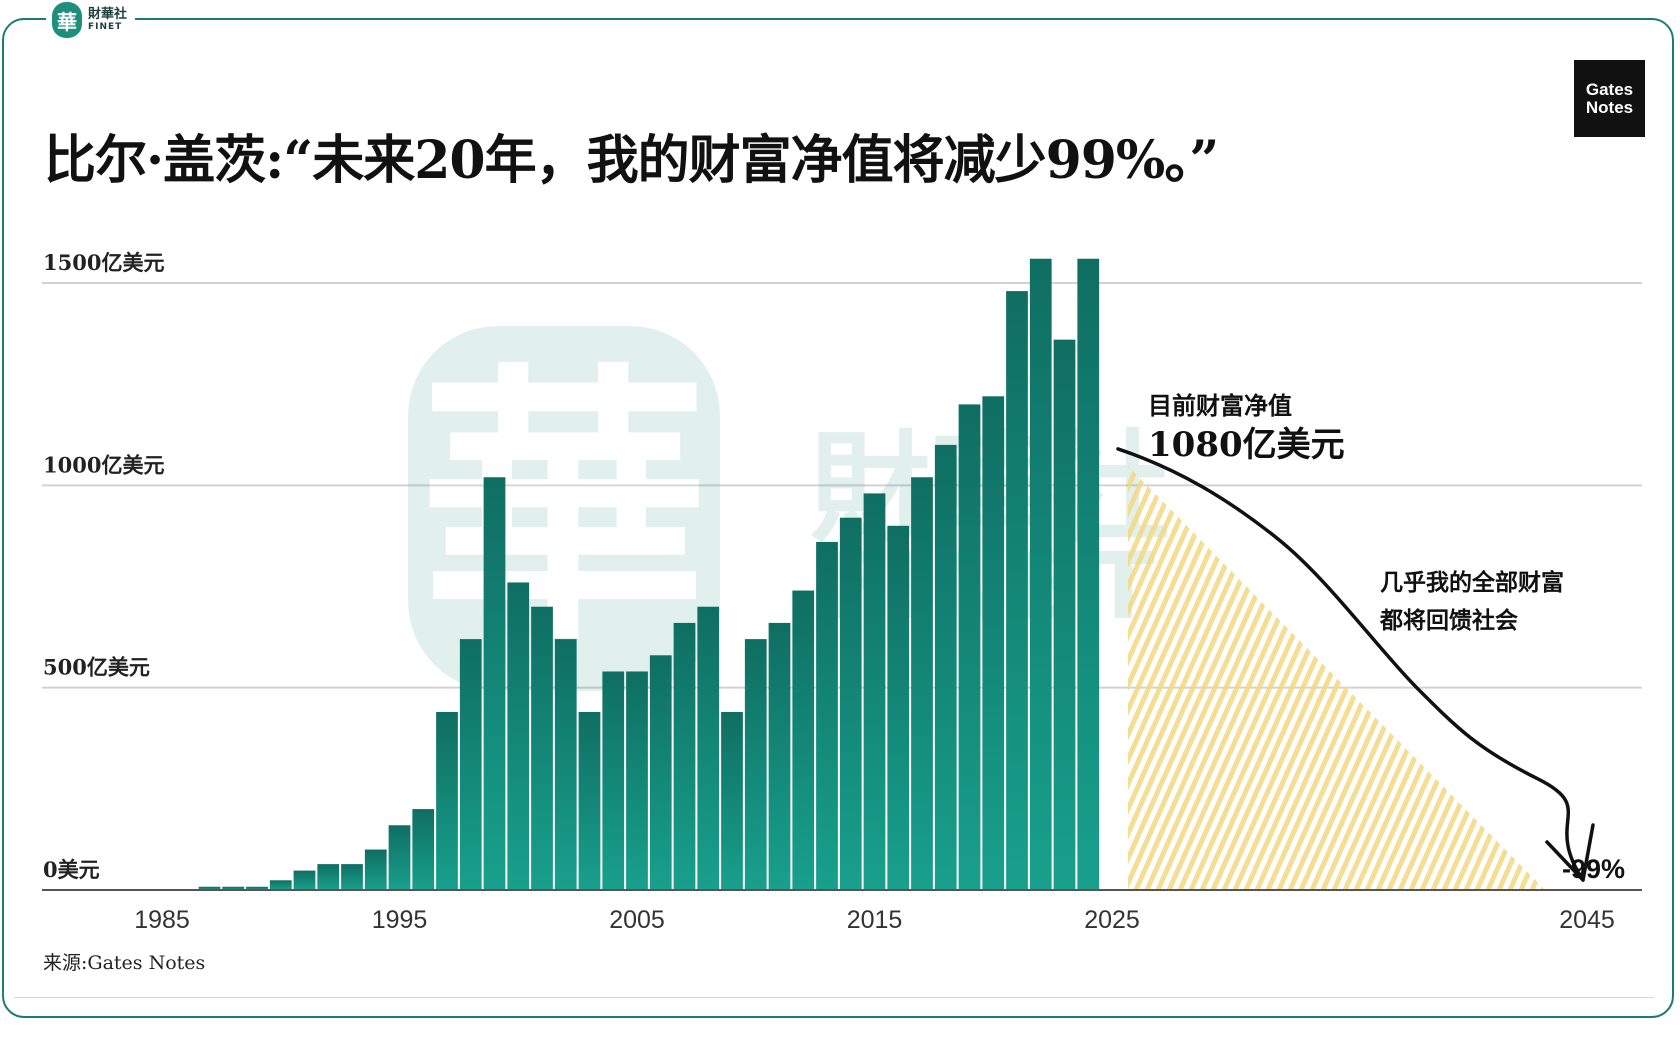 The height and width of the screenshot is (1038, 1680). Describe the element at coordinates (209, 888) in the screenshot. I see `bar-1987` at that location.